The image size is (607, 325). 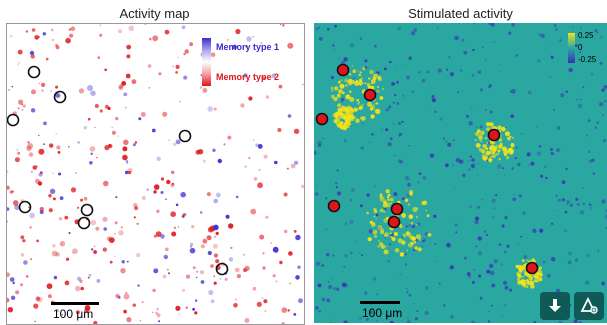 What do you see at coordinates (587, 59) in the screenshot?
I see `colorbar-tick-min: -0.25` at bounding box center [587, 59].